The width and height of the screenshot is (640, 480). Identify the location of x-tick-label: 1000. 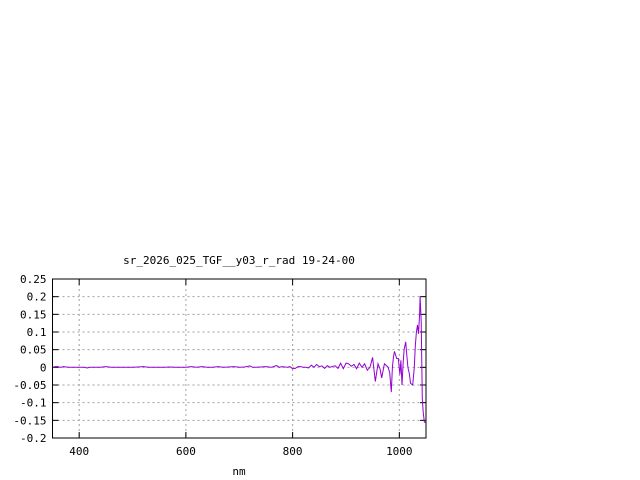
(399, 451).